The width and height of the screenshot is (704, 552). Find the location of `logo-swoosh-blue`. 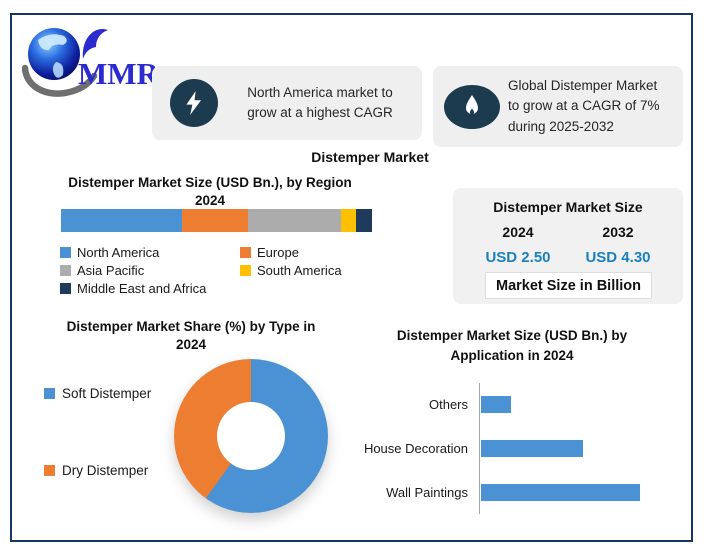

logo-swoosh-blue is located at coordinates (95, 43).